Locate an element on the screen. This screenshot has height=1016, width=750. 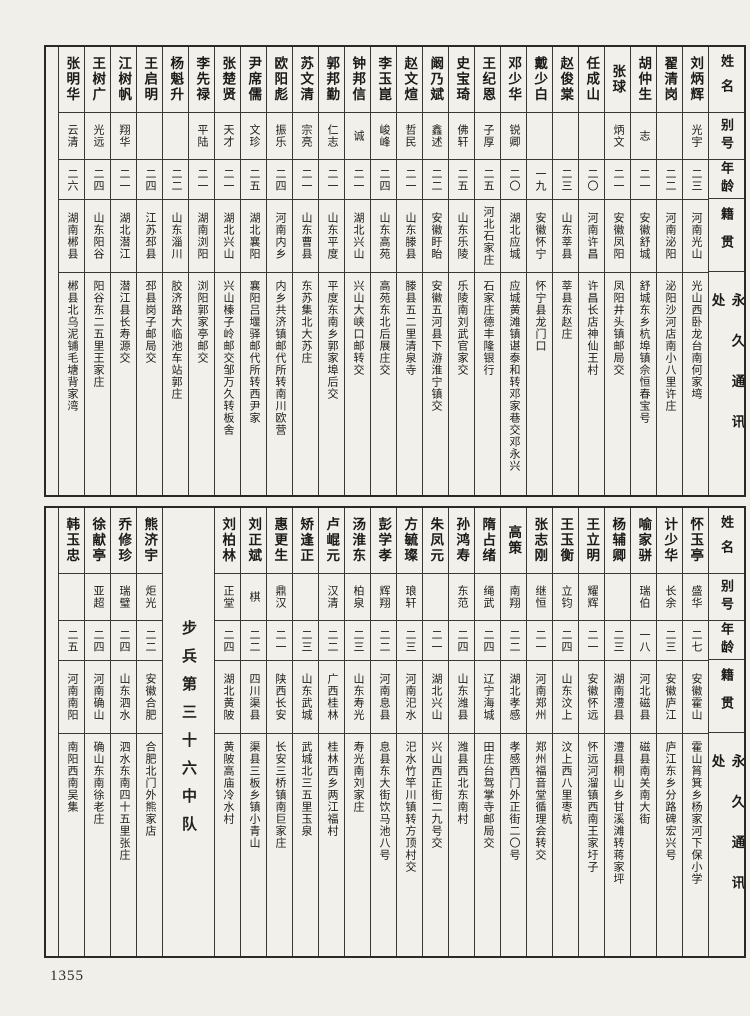
name-cell: 张楚贤 is located at coordinates (227, 80).